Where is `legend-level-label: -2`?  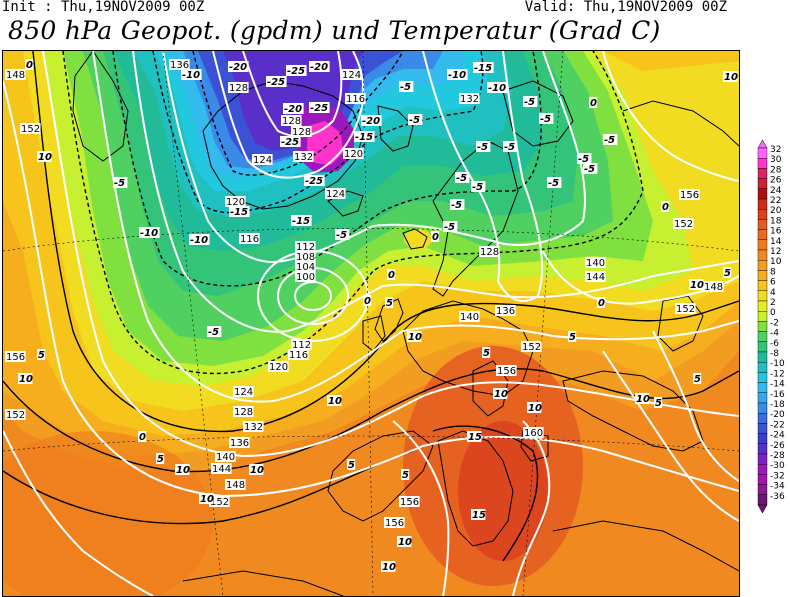 legend-level-label: -2 is located at coordinates (774, 323).